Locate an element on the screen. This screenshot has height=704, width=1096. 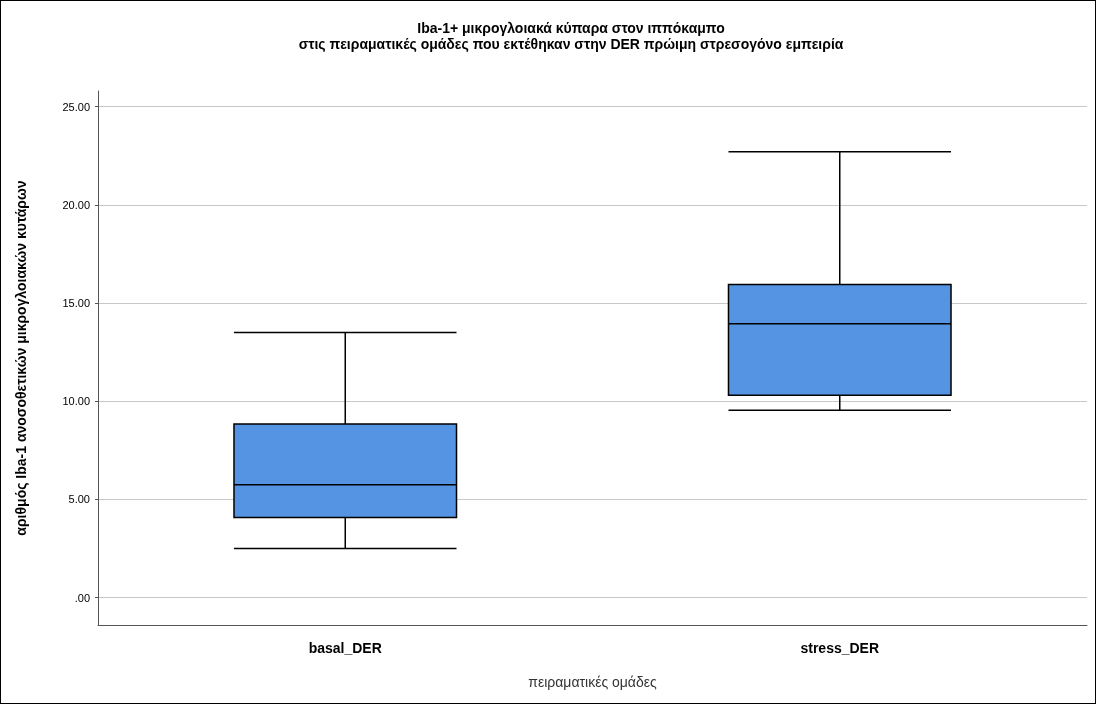
y-tick-label: .00 is located at coordinates (82, 597).